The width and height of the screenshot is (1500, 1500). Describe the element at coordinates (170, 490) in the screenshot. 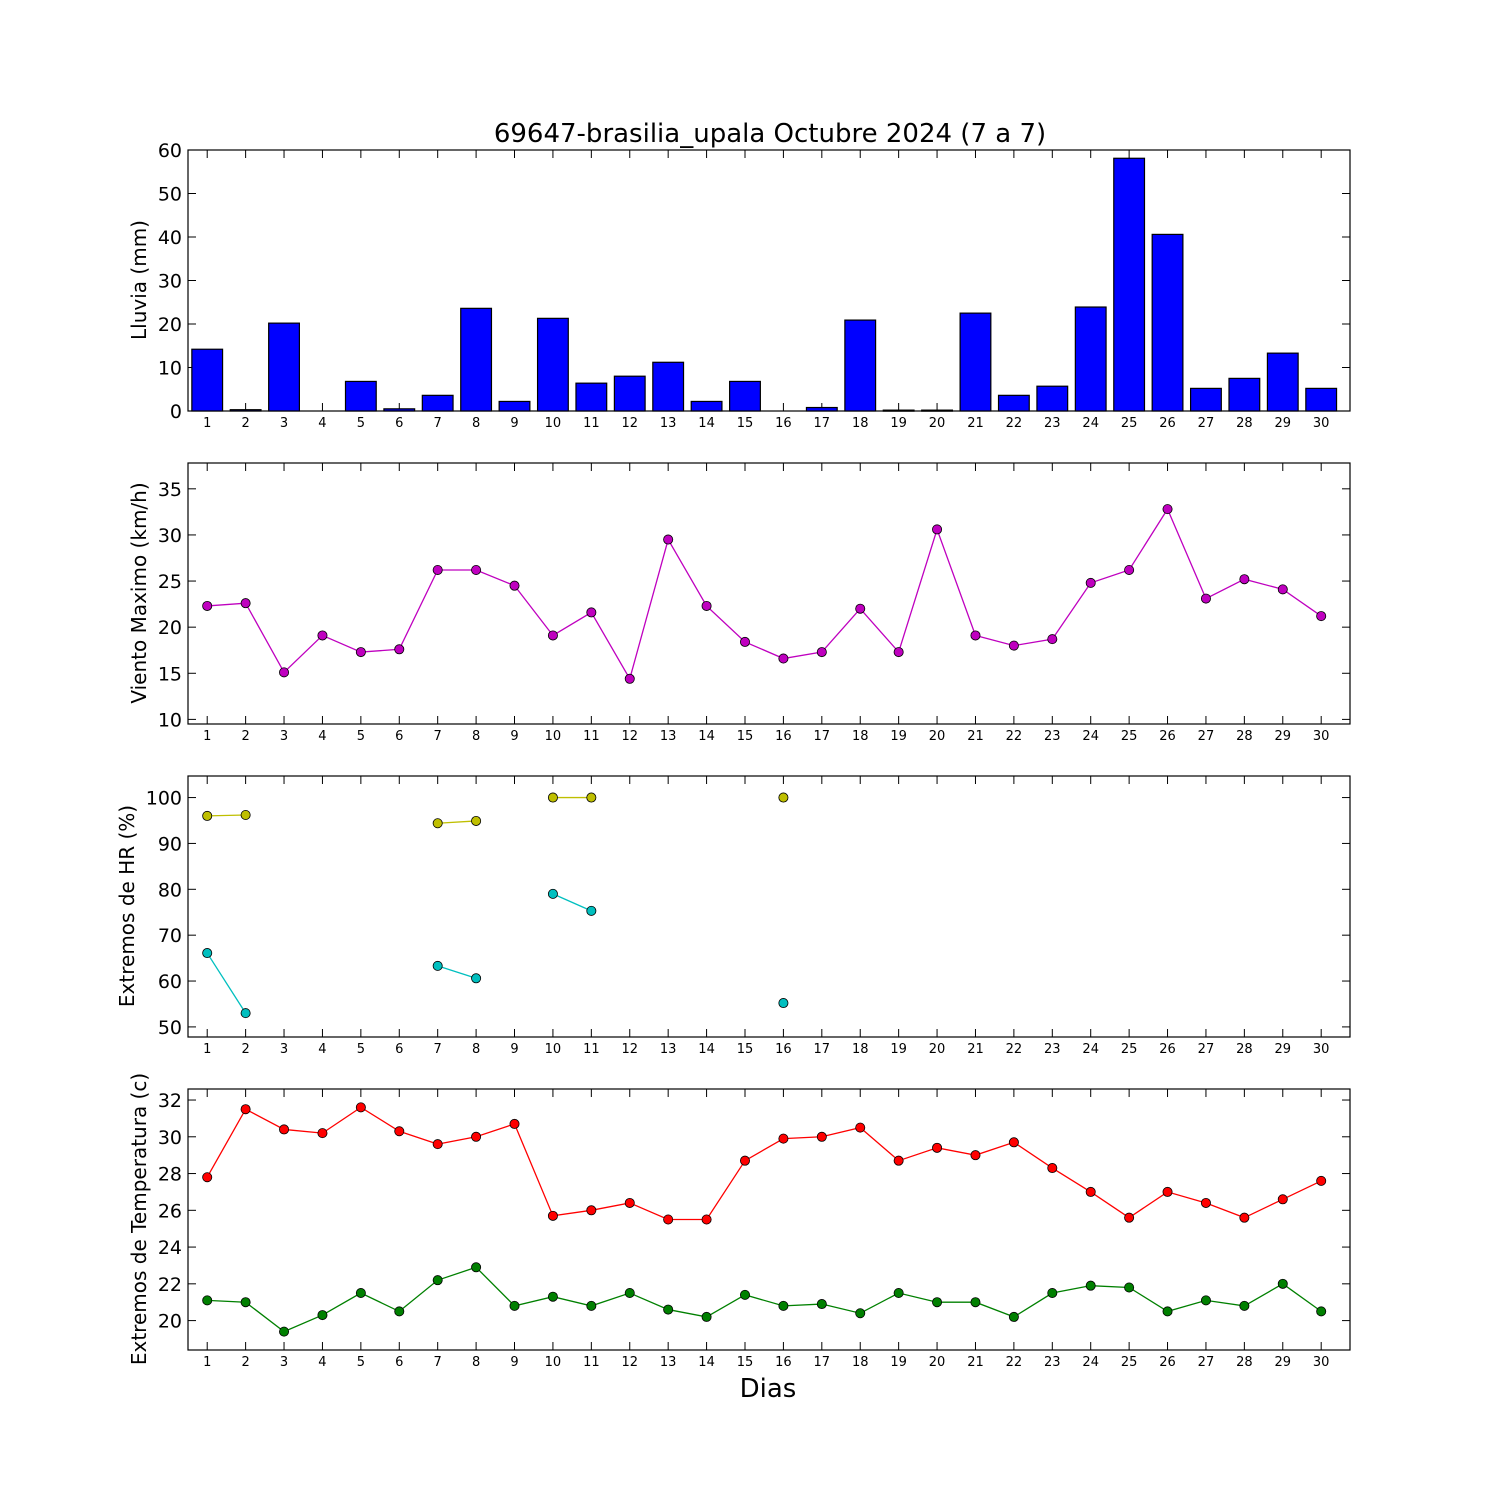

I see `ytick-label: 35` at that location.